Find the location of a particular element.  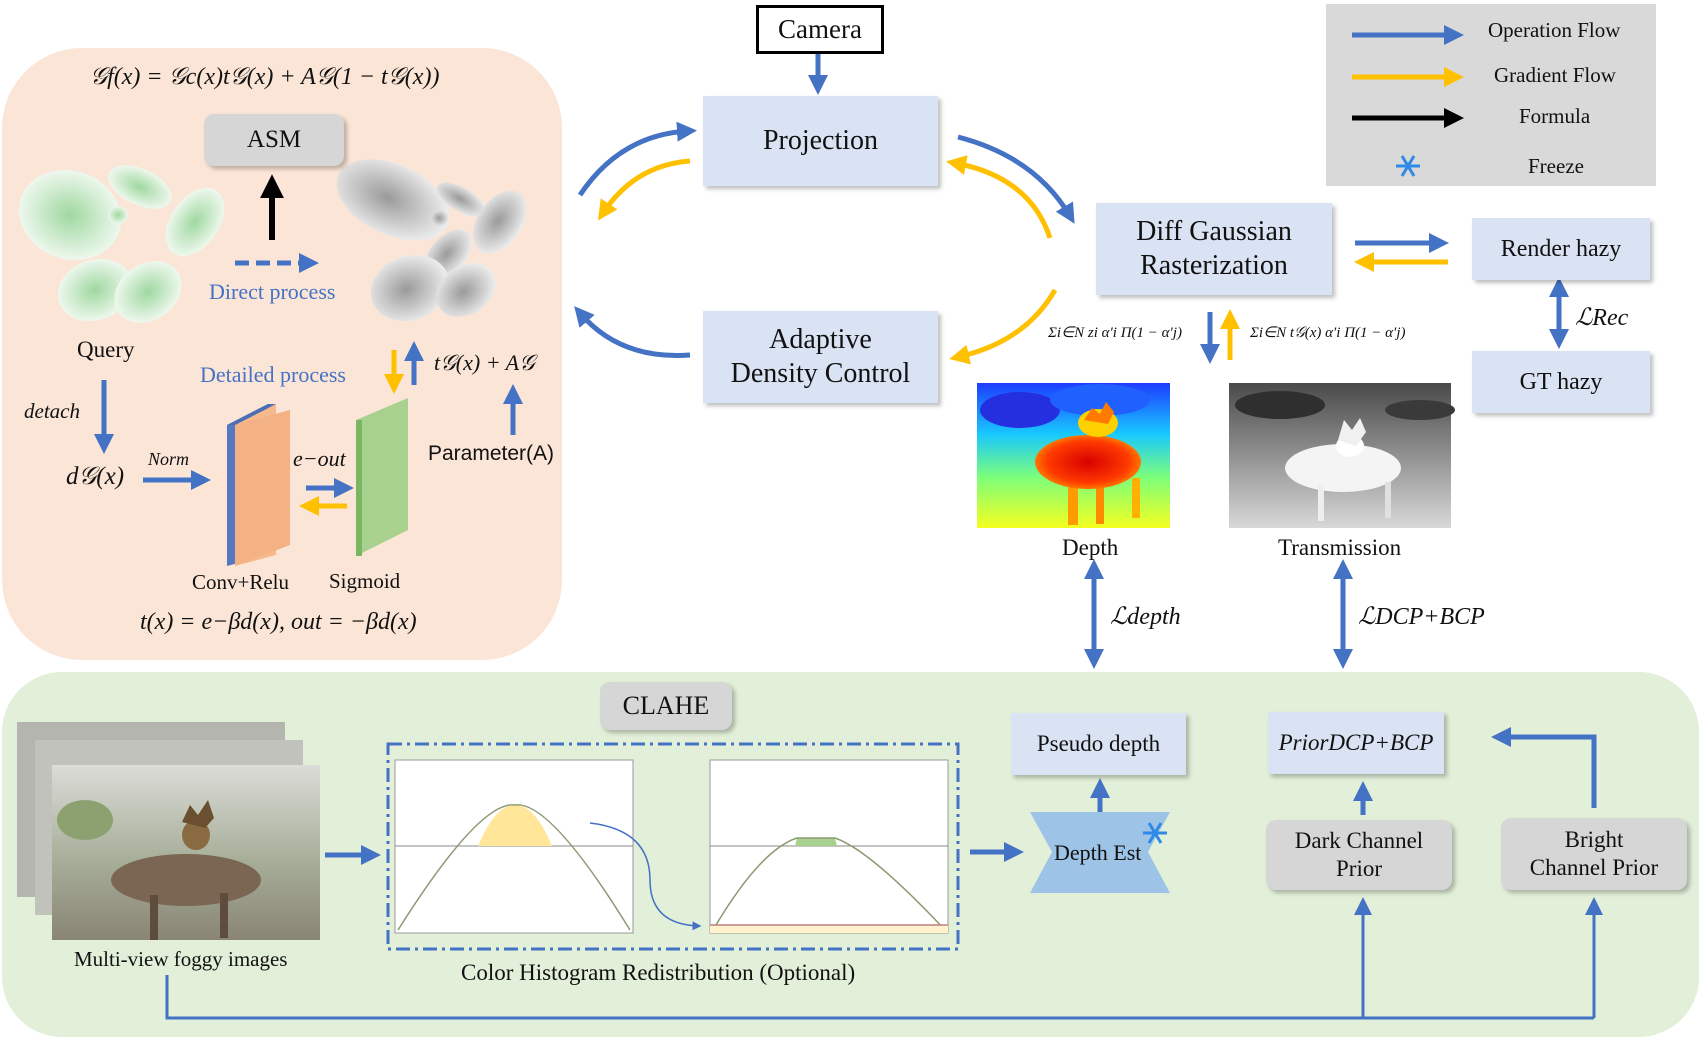

multiview-foggy-images is located at coordinates (168, 831).